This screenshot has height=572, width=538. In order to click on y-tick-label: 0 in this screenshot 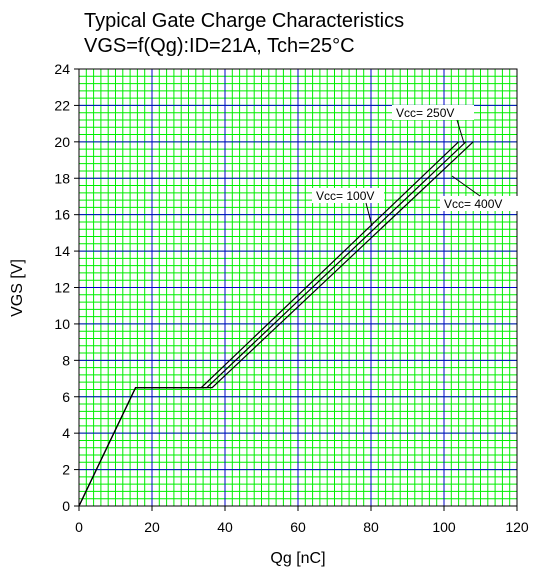, I will do `click(66, 506)`.